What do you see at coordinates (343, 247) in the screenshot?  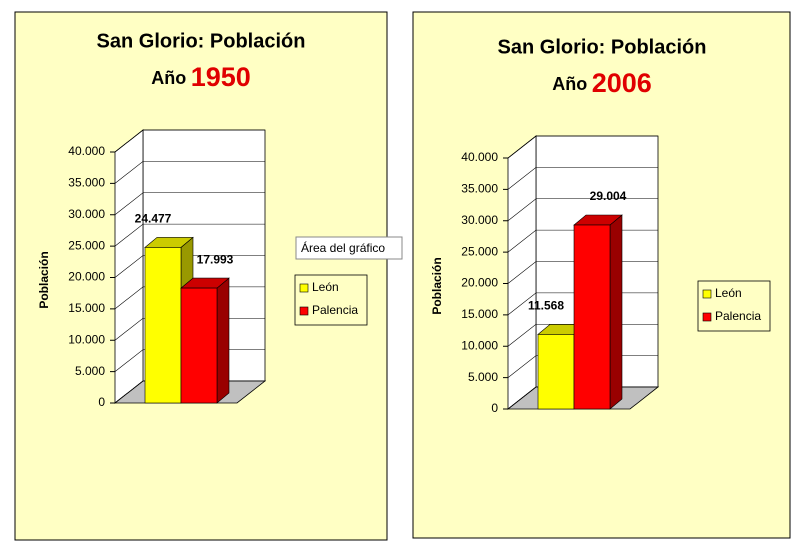 I see `tooltip-text: Área del gráfico` at bounding box center [343, 247].